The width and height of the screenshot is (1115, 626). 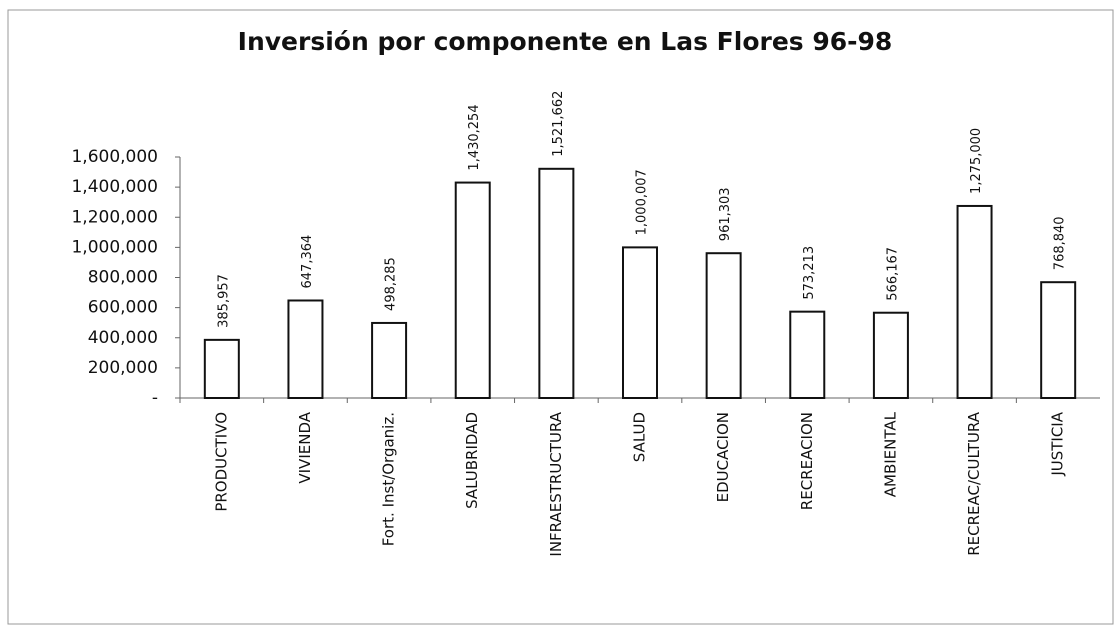 What do you see at coordinates (223, 301) in the screenshot?
I see `value-label: 385,957` at bounding box center [223, 301].